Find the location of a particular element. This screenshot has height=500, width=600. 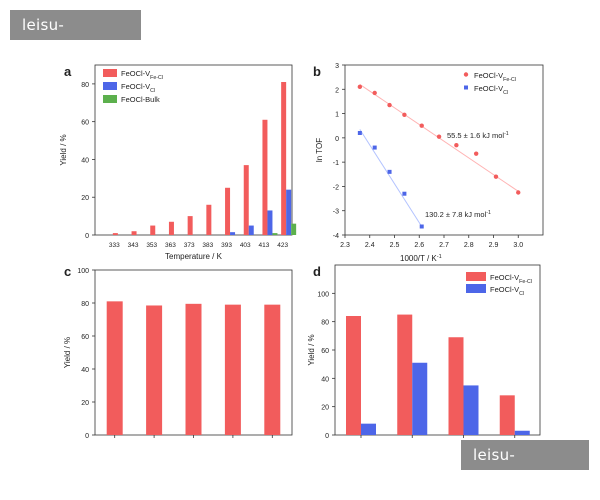

panel-b-xtick-label-2: 2.5 is located at coordinates (395, 245).